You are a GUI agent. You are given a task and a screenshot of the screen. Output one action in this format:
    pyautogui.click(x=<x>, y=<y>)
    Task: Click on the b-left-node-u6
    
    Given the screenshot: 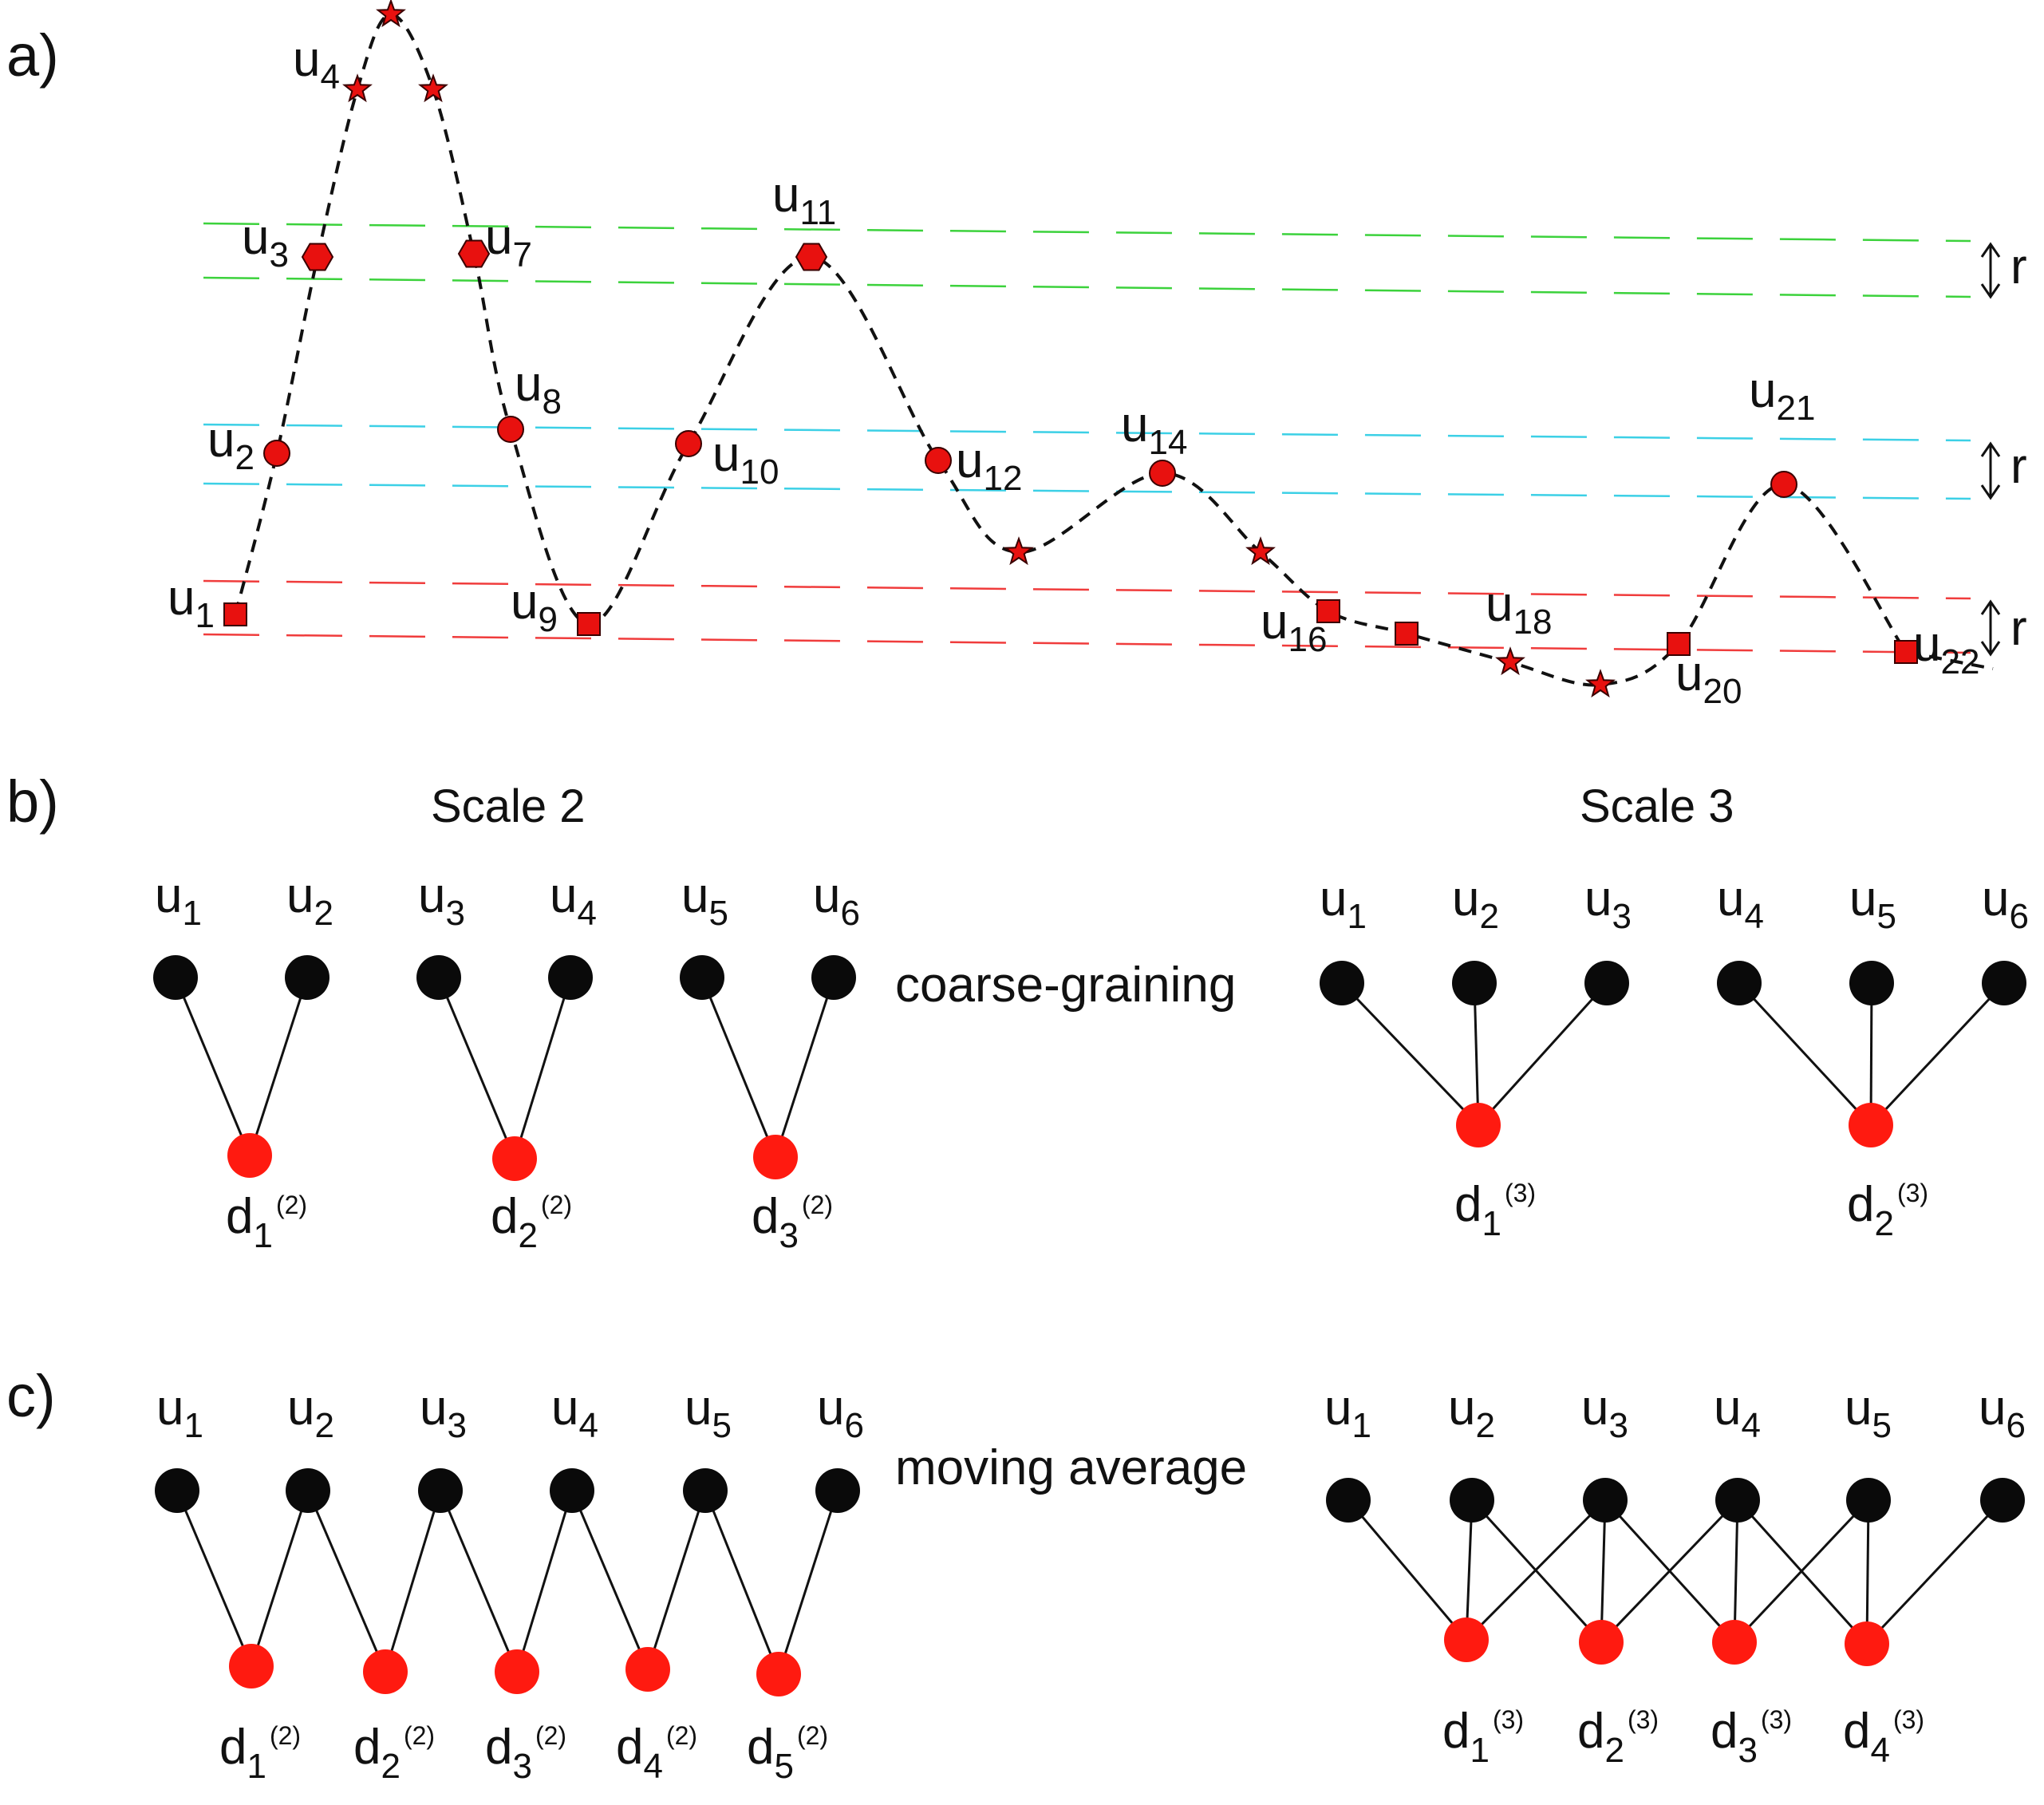 What is the action you would take?
    pyautogui.click(x=833, y=977)
    